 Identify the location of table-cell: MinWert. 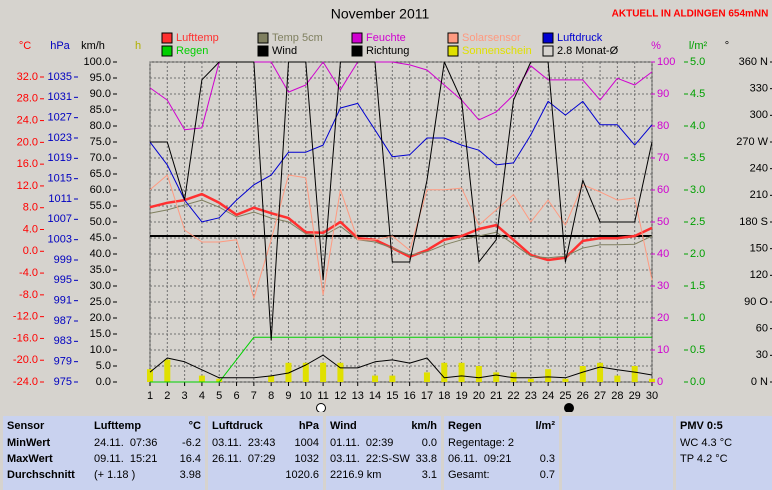
(29, 443).